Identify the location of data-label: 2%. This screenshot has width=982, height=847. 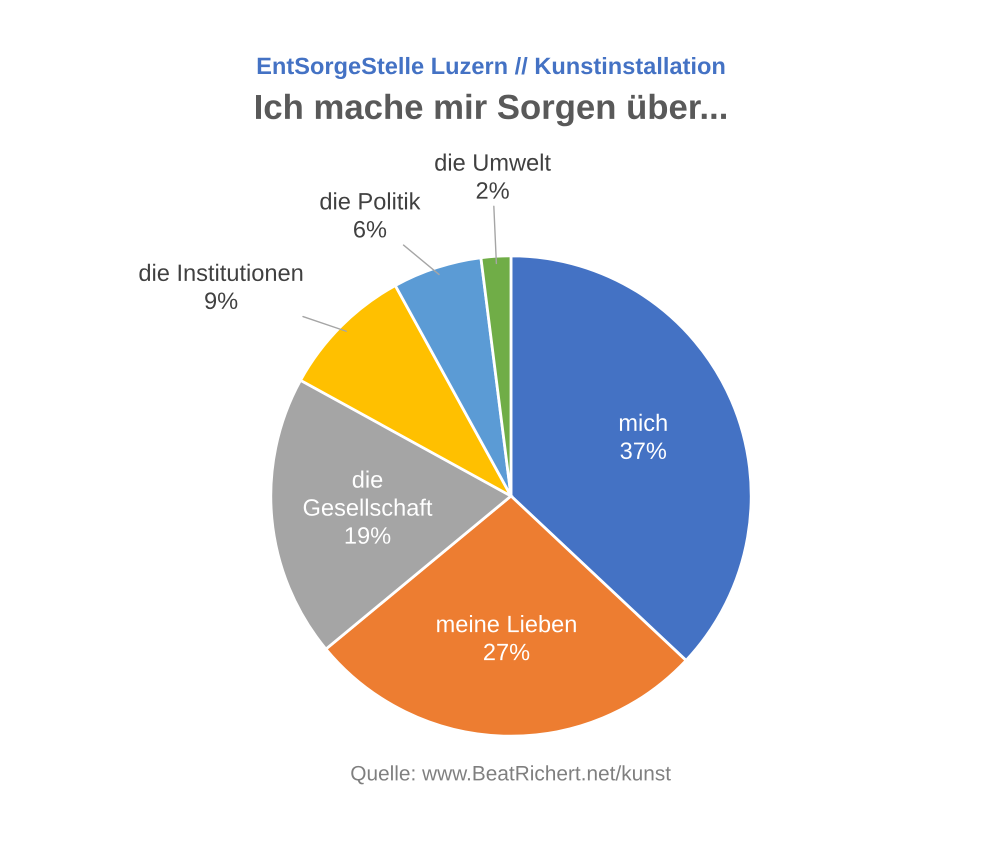
(492, 190).